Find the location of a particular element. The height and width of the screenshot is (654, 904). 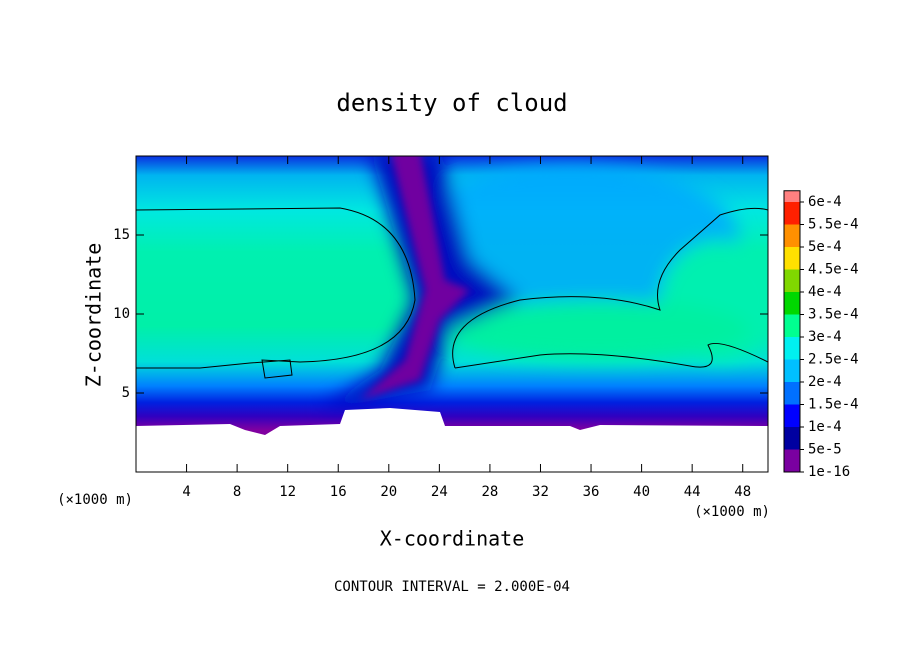

colorbar-label: 3.5e-4 is located at coordinates (833, 315).